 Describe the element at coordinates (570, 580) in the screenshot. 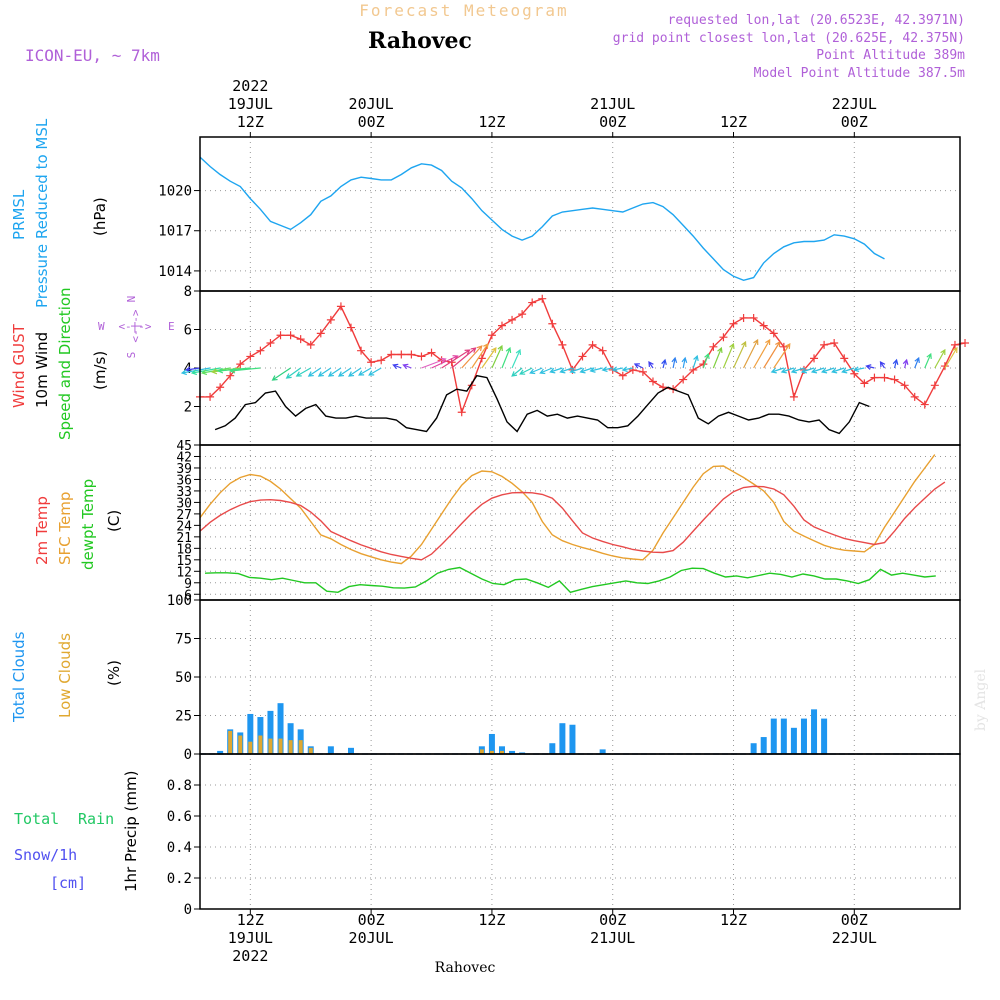

I see `dewpt-temp-line` at that location.